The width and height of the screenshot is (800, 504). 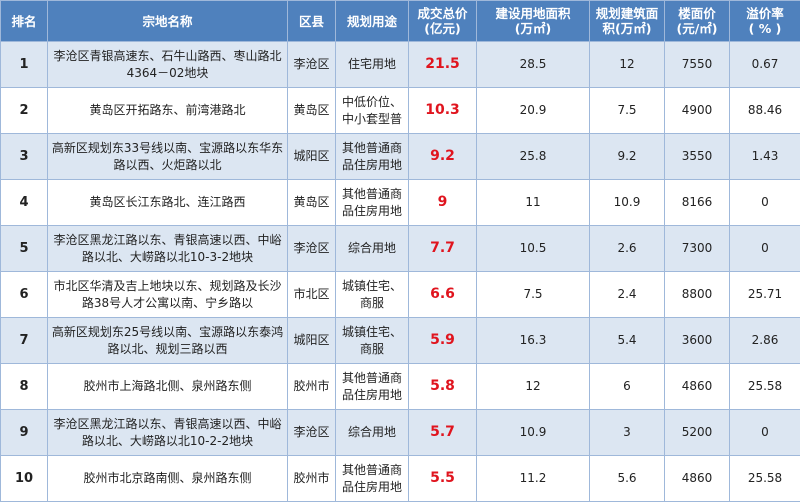 I want to click on total-price-cell: 5.5, so click(x=442, y=478).